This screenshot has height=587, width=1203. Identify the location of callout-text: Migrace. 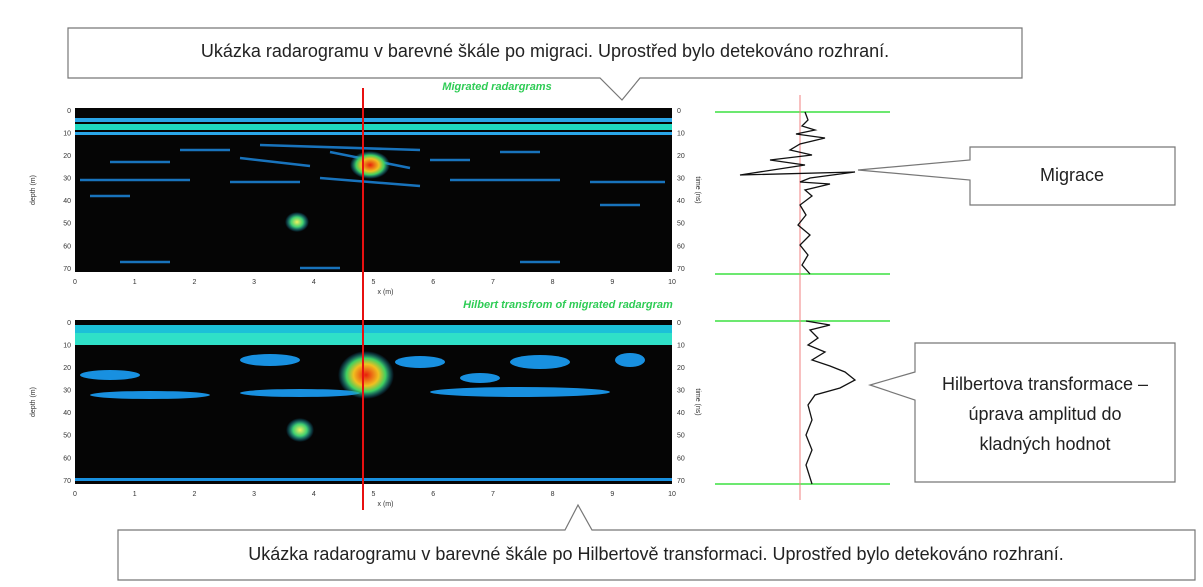
(1072, 175).